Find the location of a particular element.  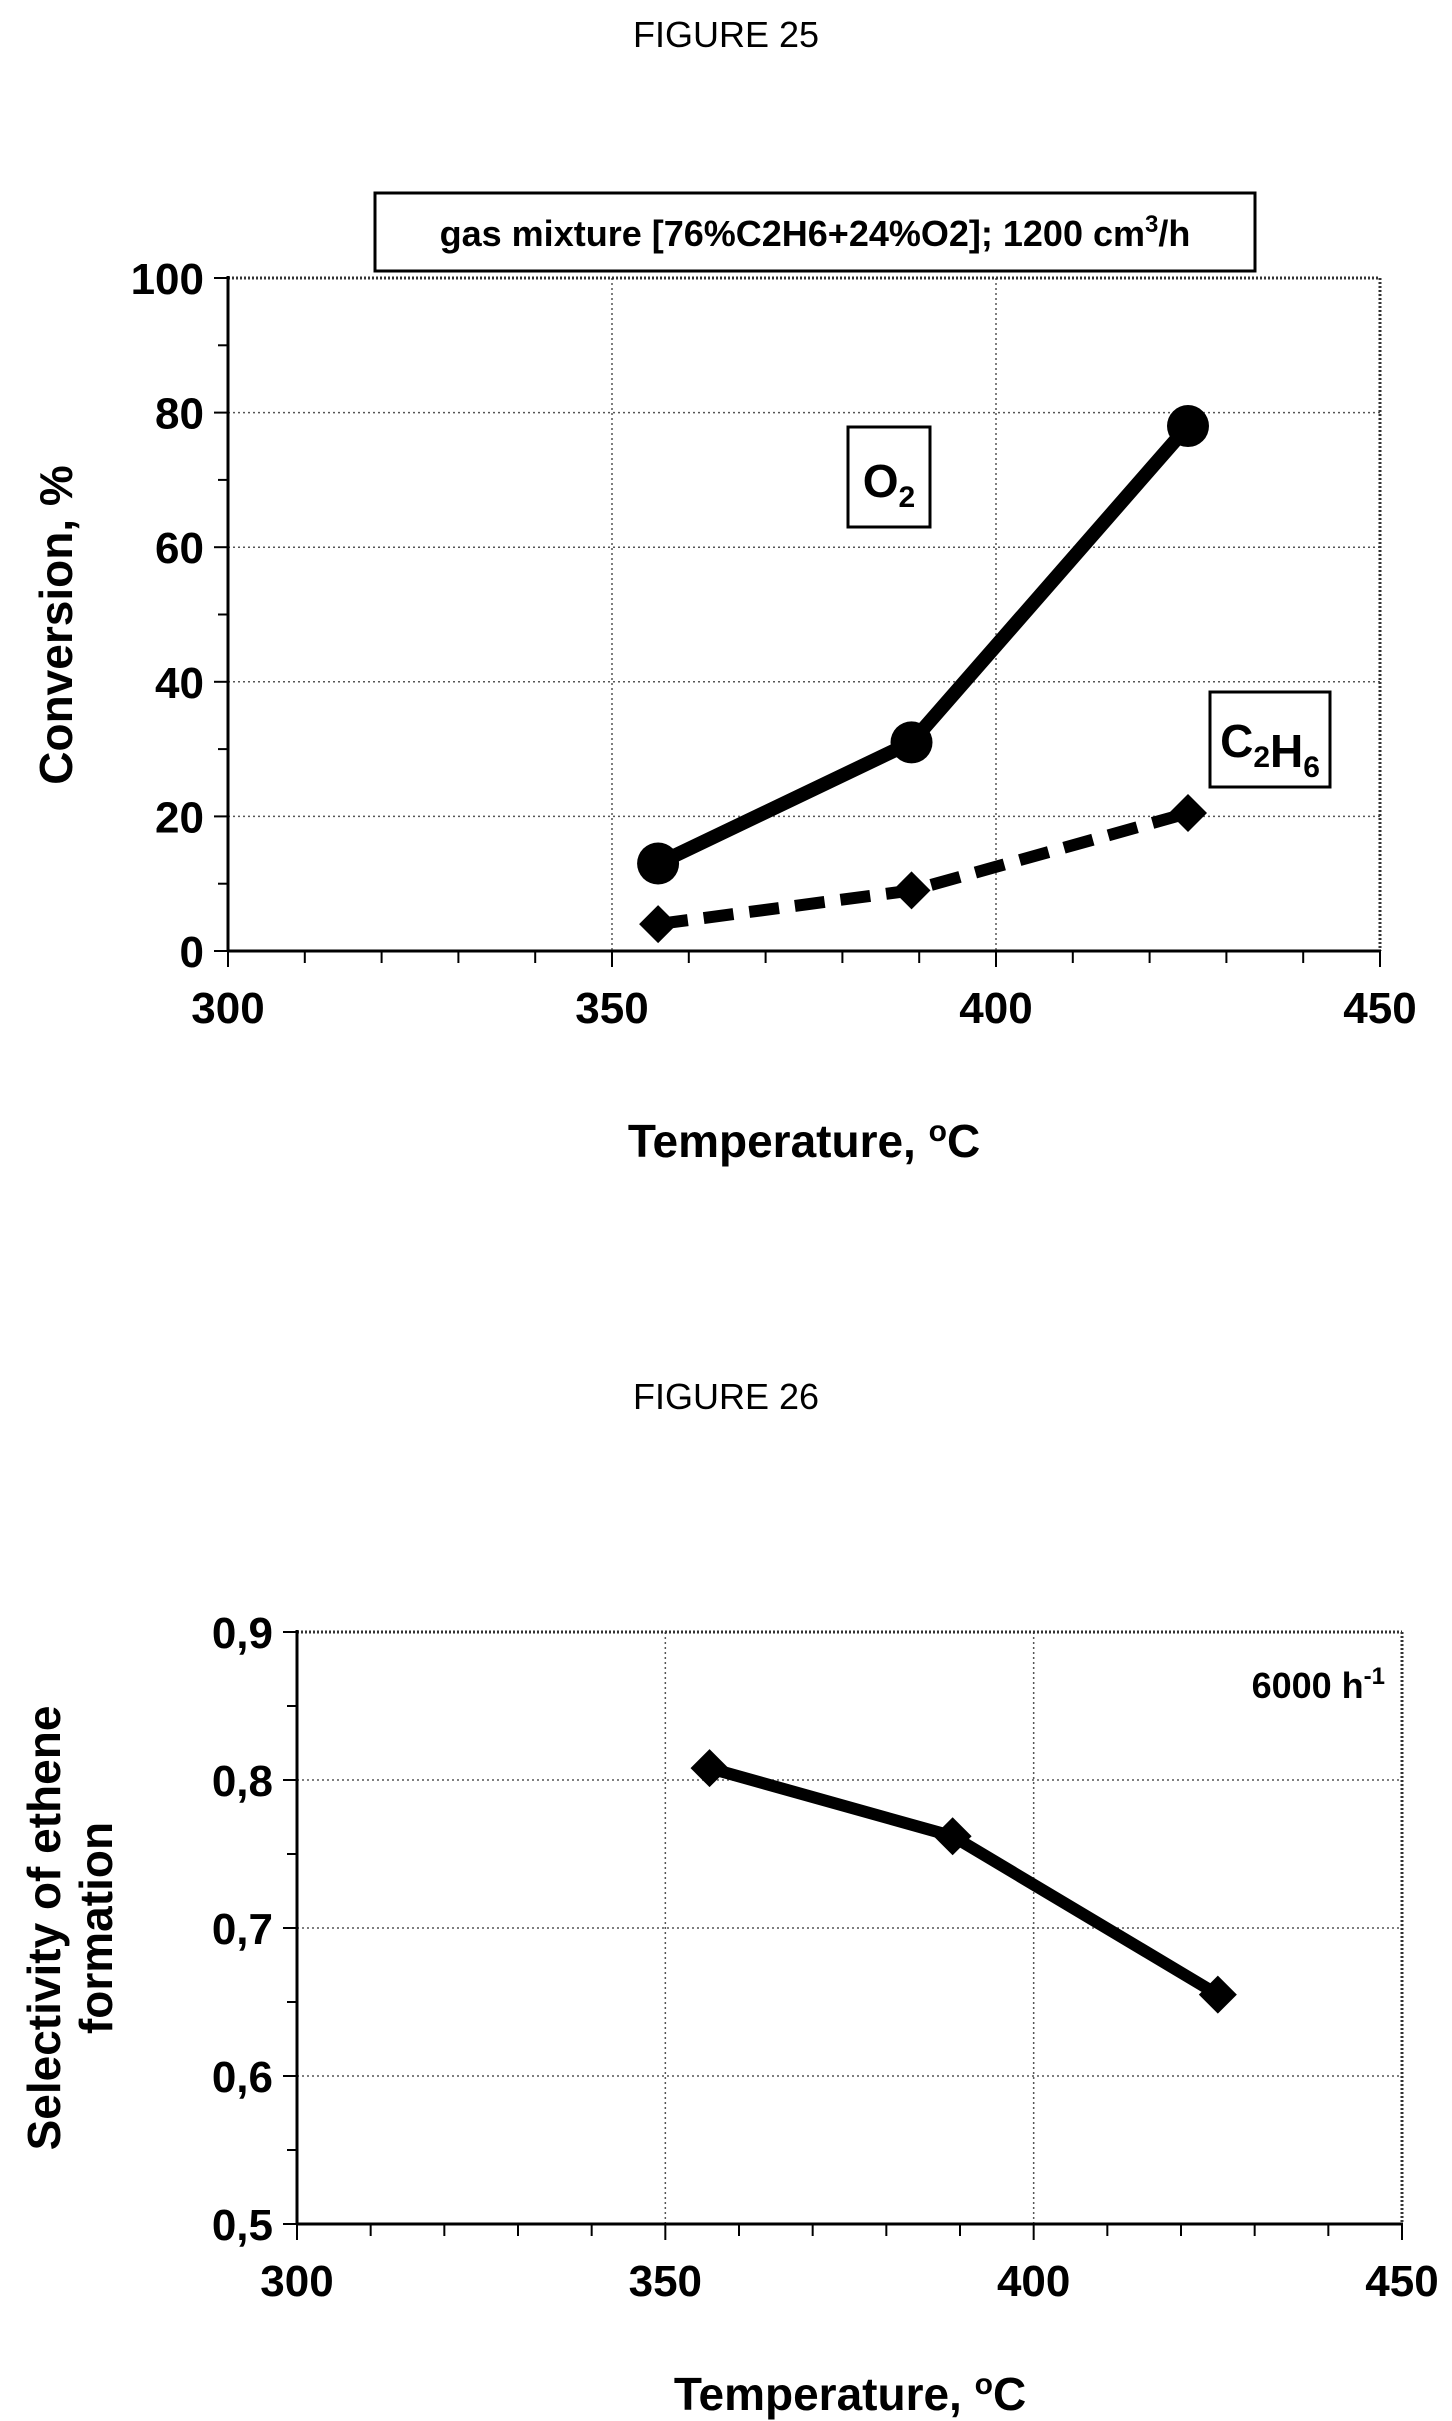

y-tick-label: 0,9 is located at coordinates (242, 1633).